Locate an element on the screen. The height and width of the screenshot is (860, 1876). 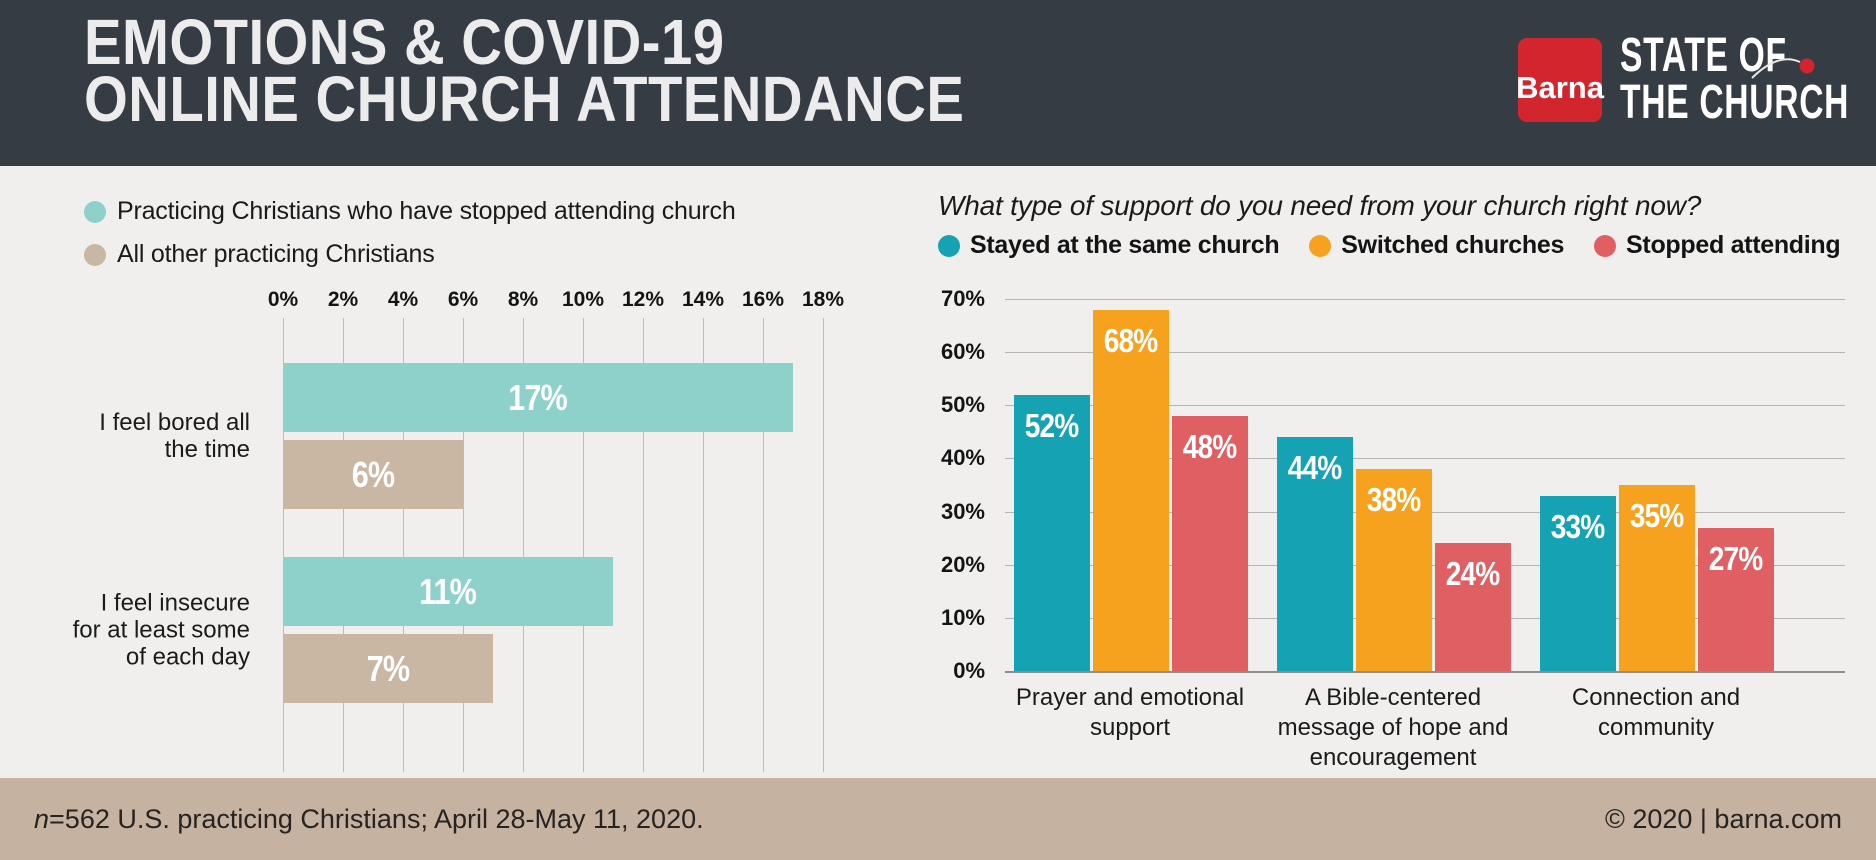
bar: 7% is located at coordinates (388, 668).